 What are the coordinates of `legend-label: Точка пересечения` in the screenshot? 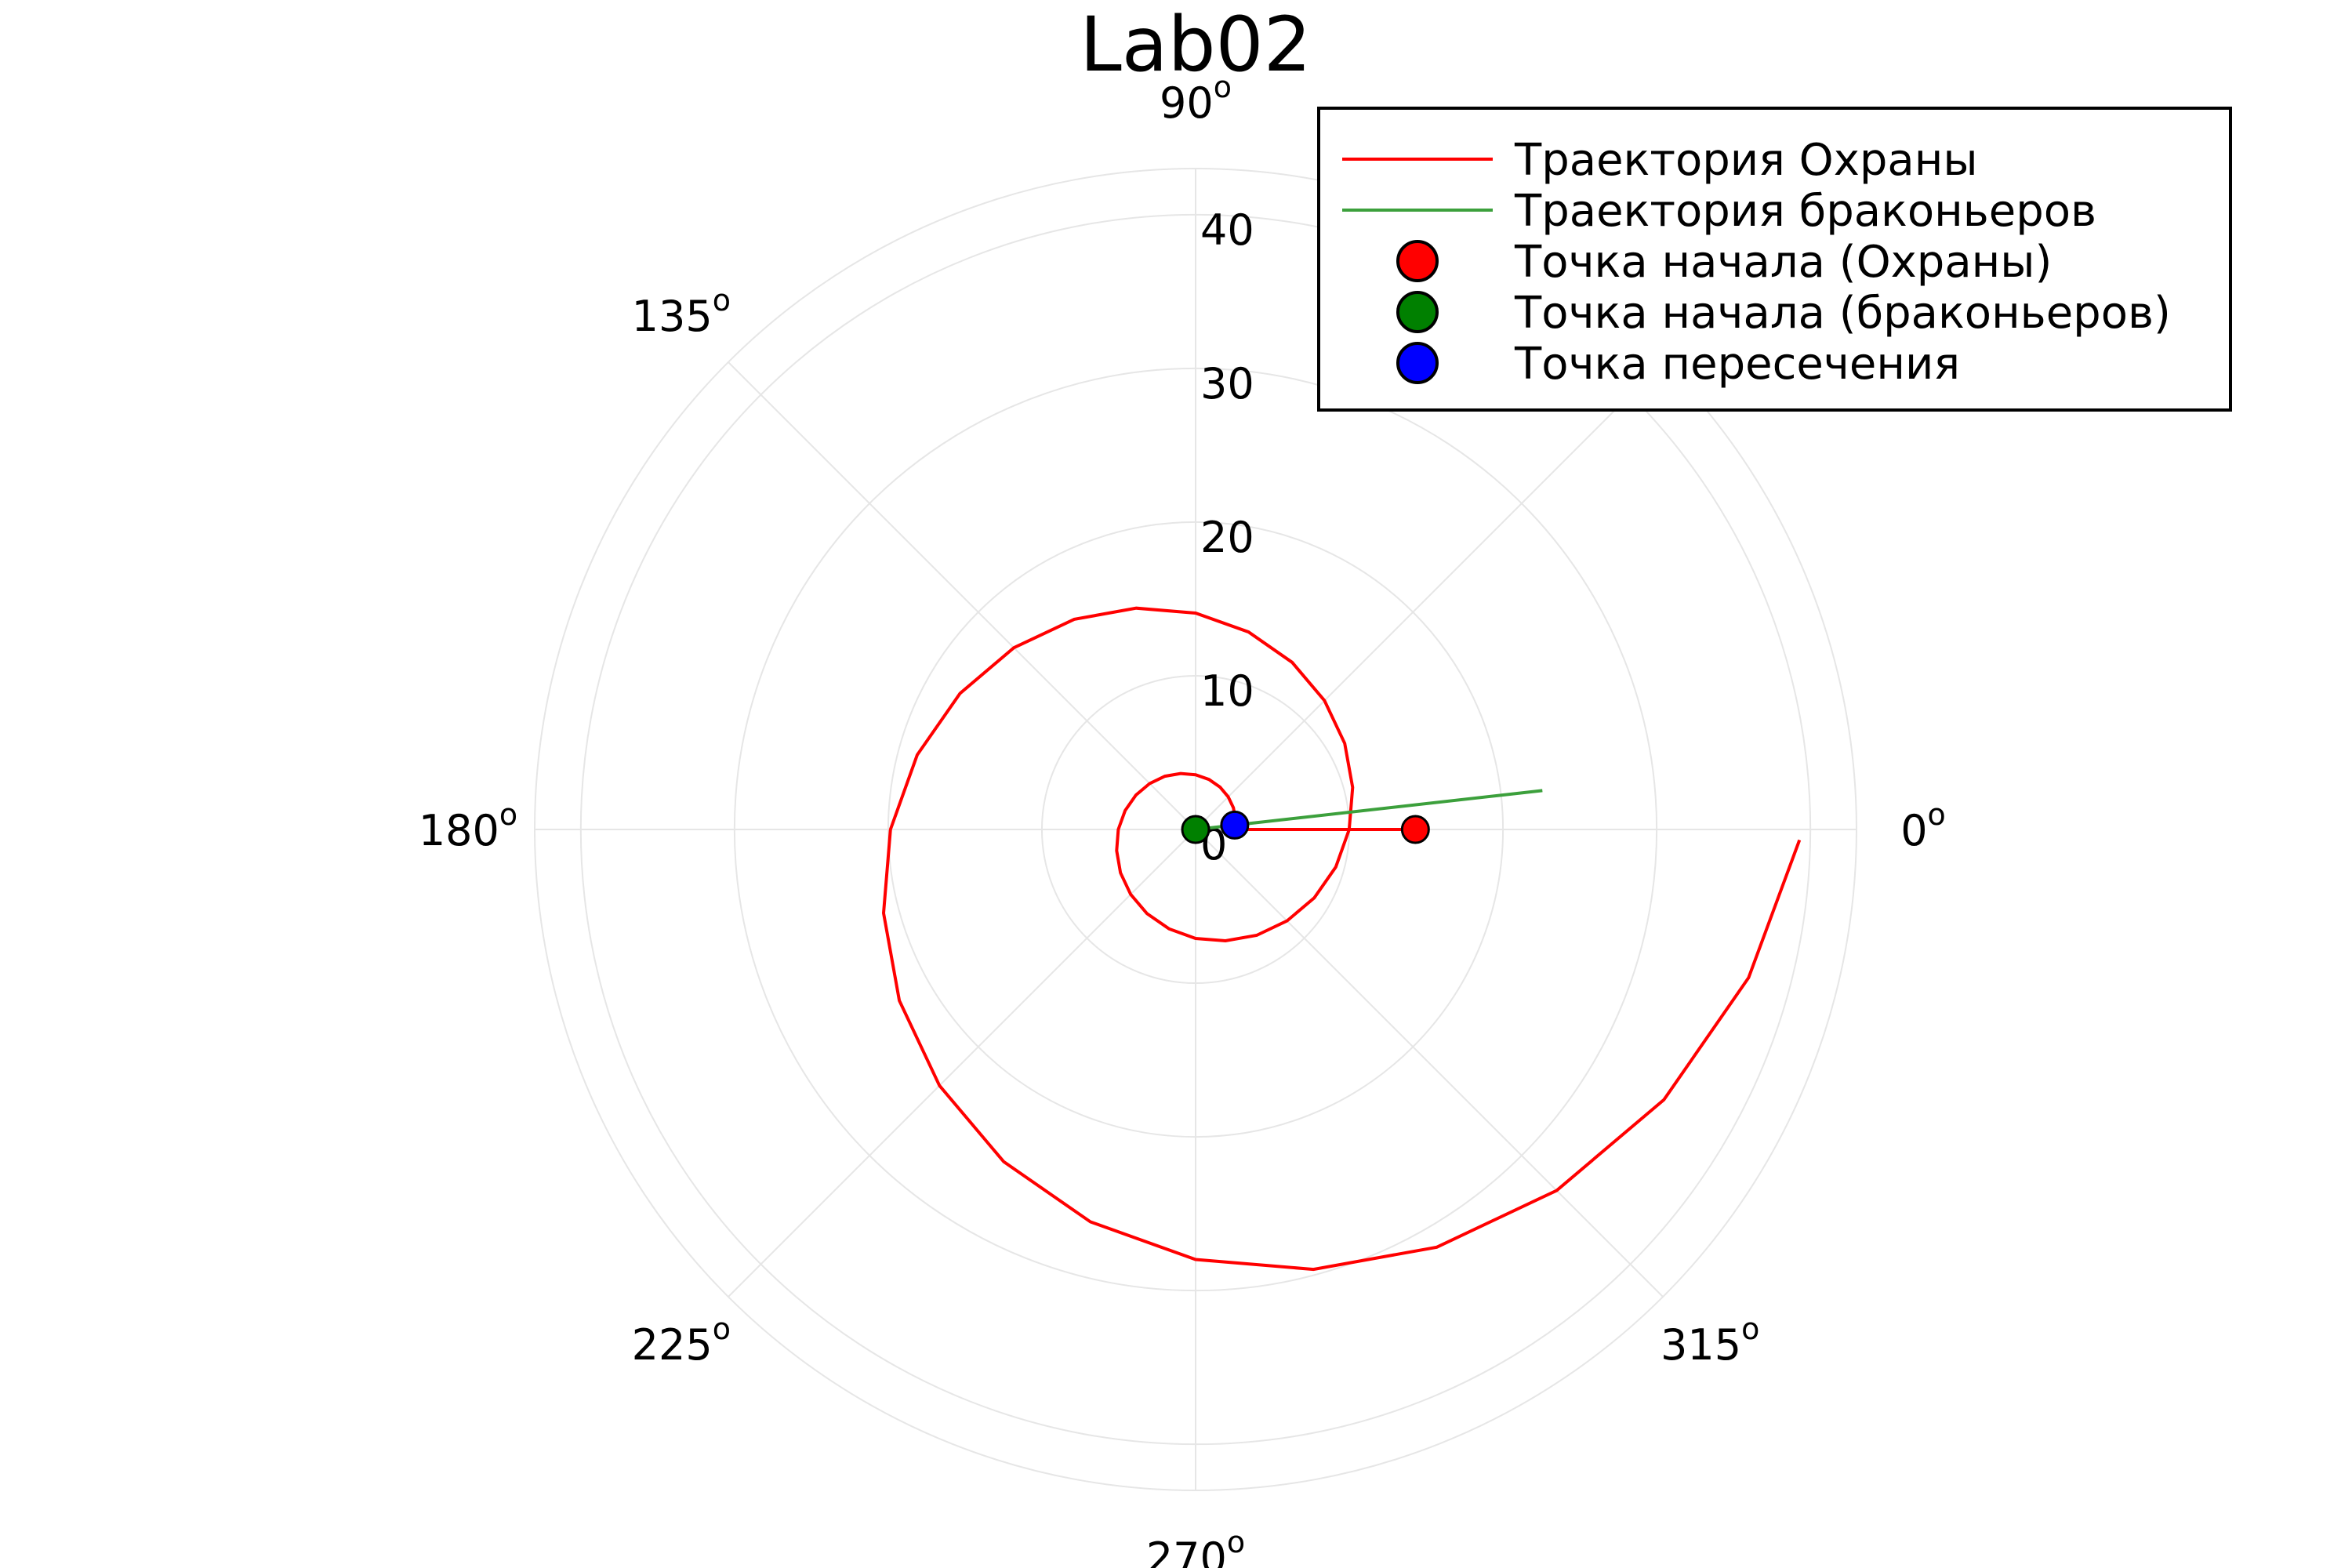 It's located at (1737, 364).